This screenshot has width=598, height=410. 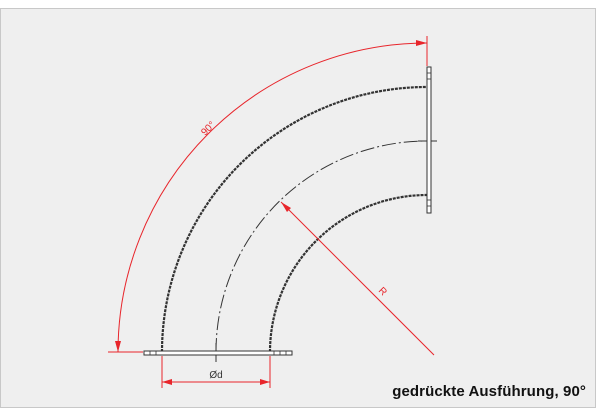 I want to click on drawing-caption: gedrückte Ausführung, 90°, so click(x=489, y=391).